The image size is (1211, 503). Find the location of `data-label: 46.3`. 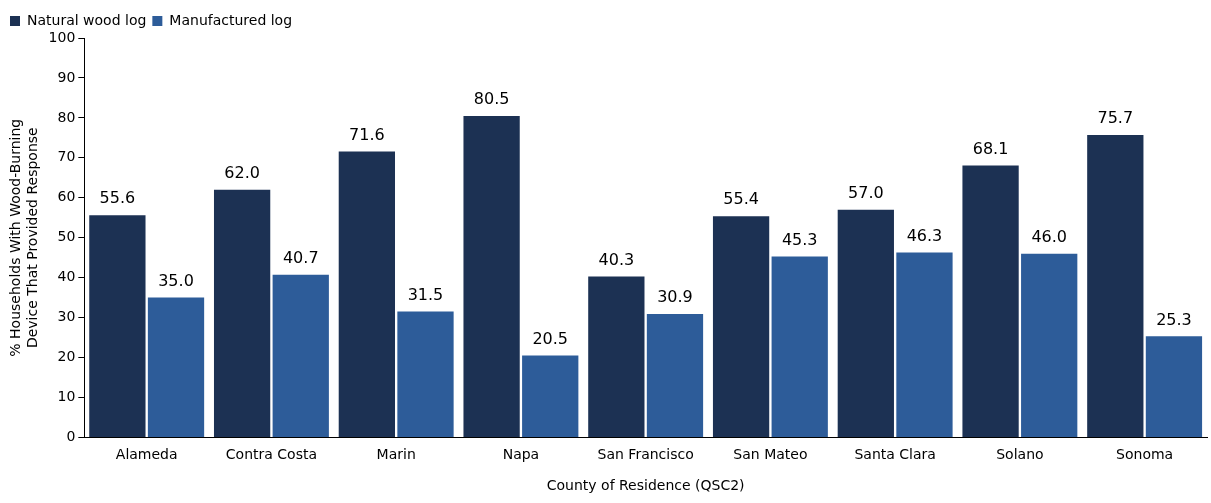

data-label: 46.3 is located at coordinates (924, 235).